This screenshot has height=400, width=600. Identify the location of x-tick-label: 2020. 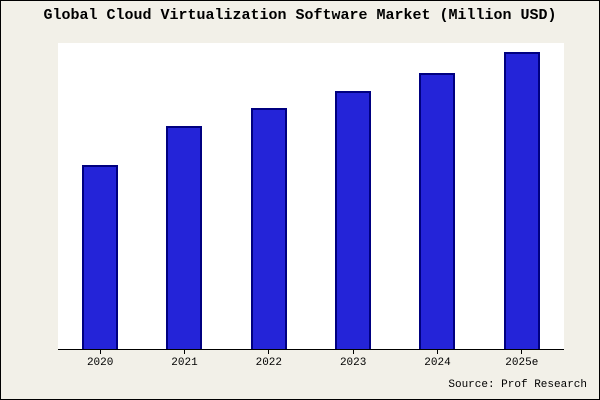
(100, 363).